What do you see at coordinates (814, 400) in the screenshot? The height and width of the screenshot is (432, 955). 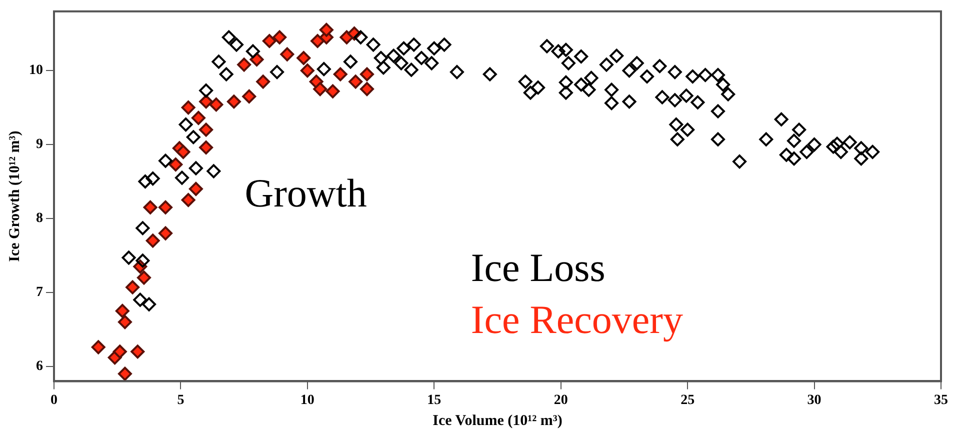 I see `x-tick-label: 30` at bounding box center [814, 400].